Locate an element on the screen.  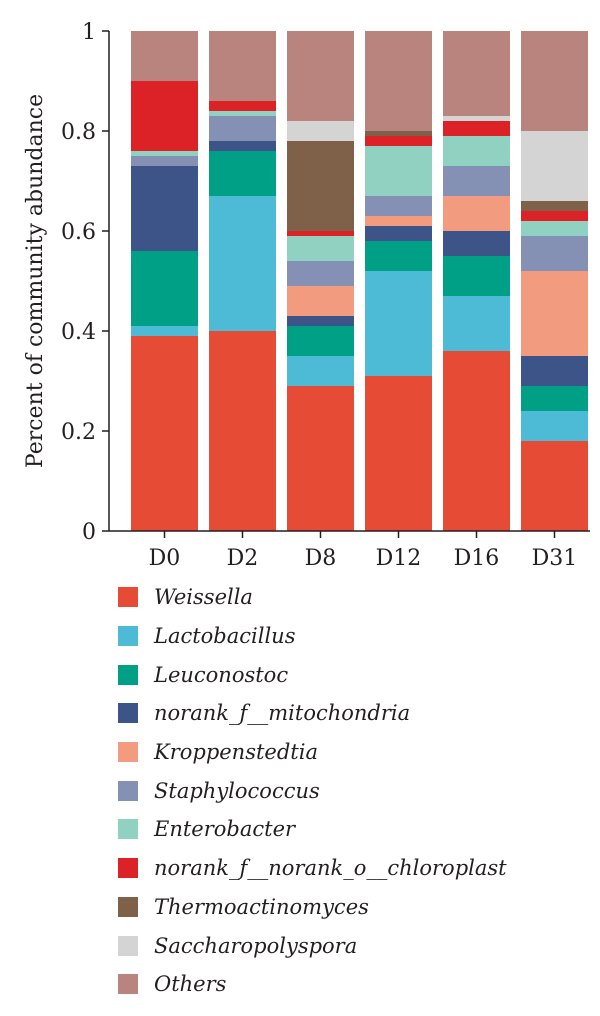
legend-item: Others is located at coordinates (312, 984).